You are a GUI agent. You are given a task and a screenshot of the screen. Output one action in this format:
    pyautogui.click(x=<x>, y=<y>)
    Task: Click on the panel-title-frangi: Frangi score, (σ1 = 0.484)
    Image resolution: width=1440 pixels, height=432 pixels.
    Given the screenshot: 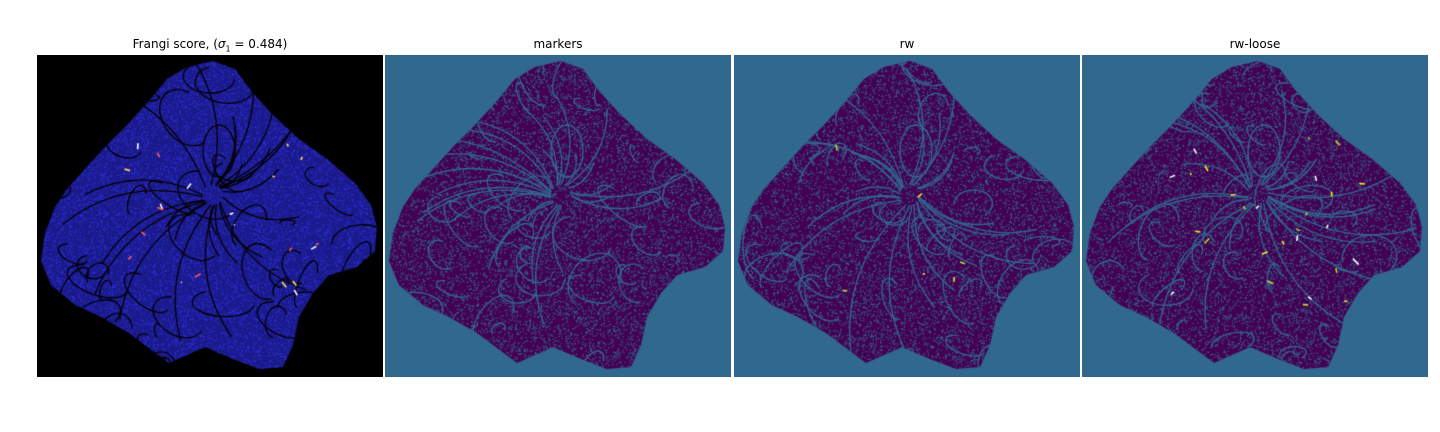 What is the action you would take?
    pyautogui.click(x=210, y=44)
    